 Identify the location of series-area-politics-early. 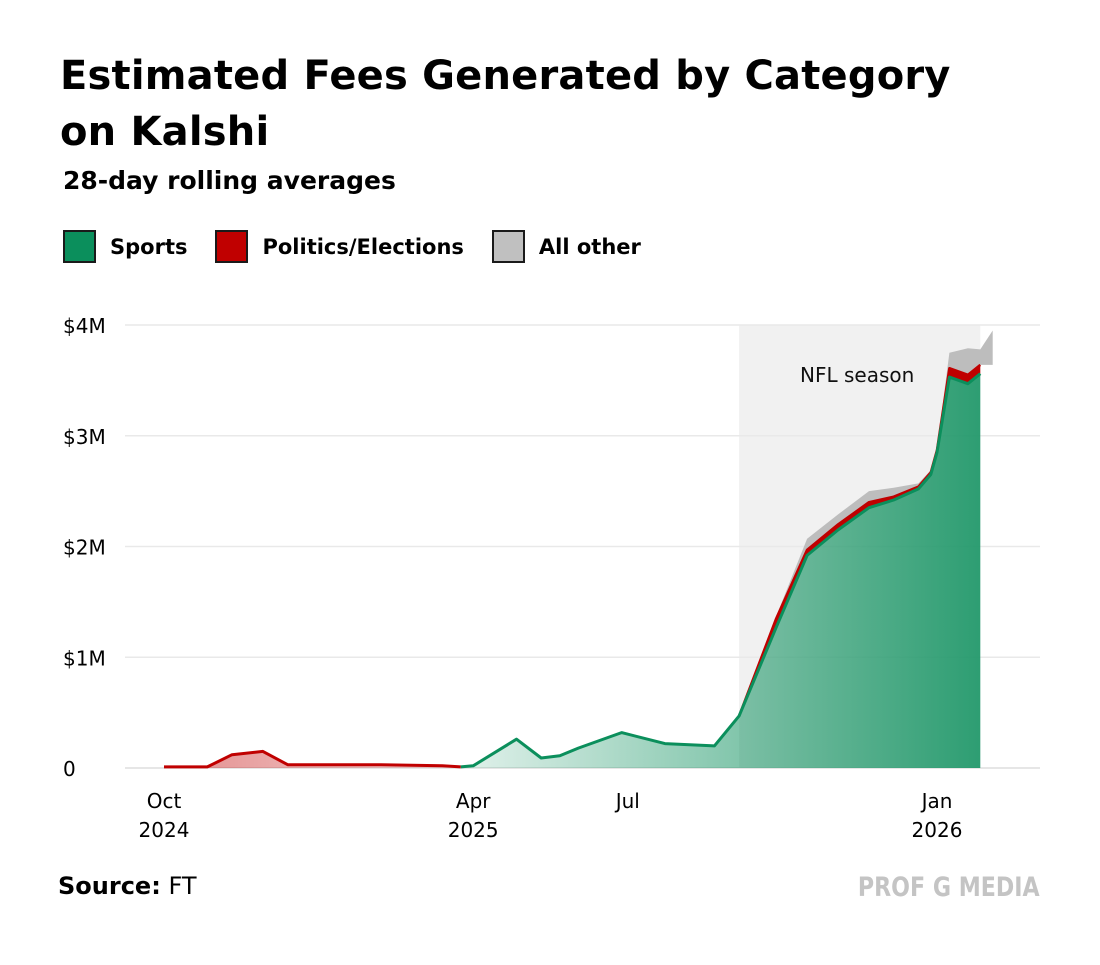
(312, 759).